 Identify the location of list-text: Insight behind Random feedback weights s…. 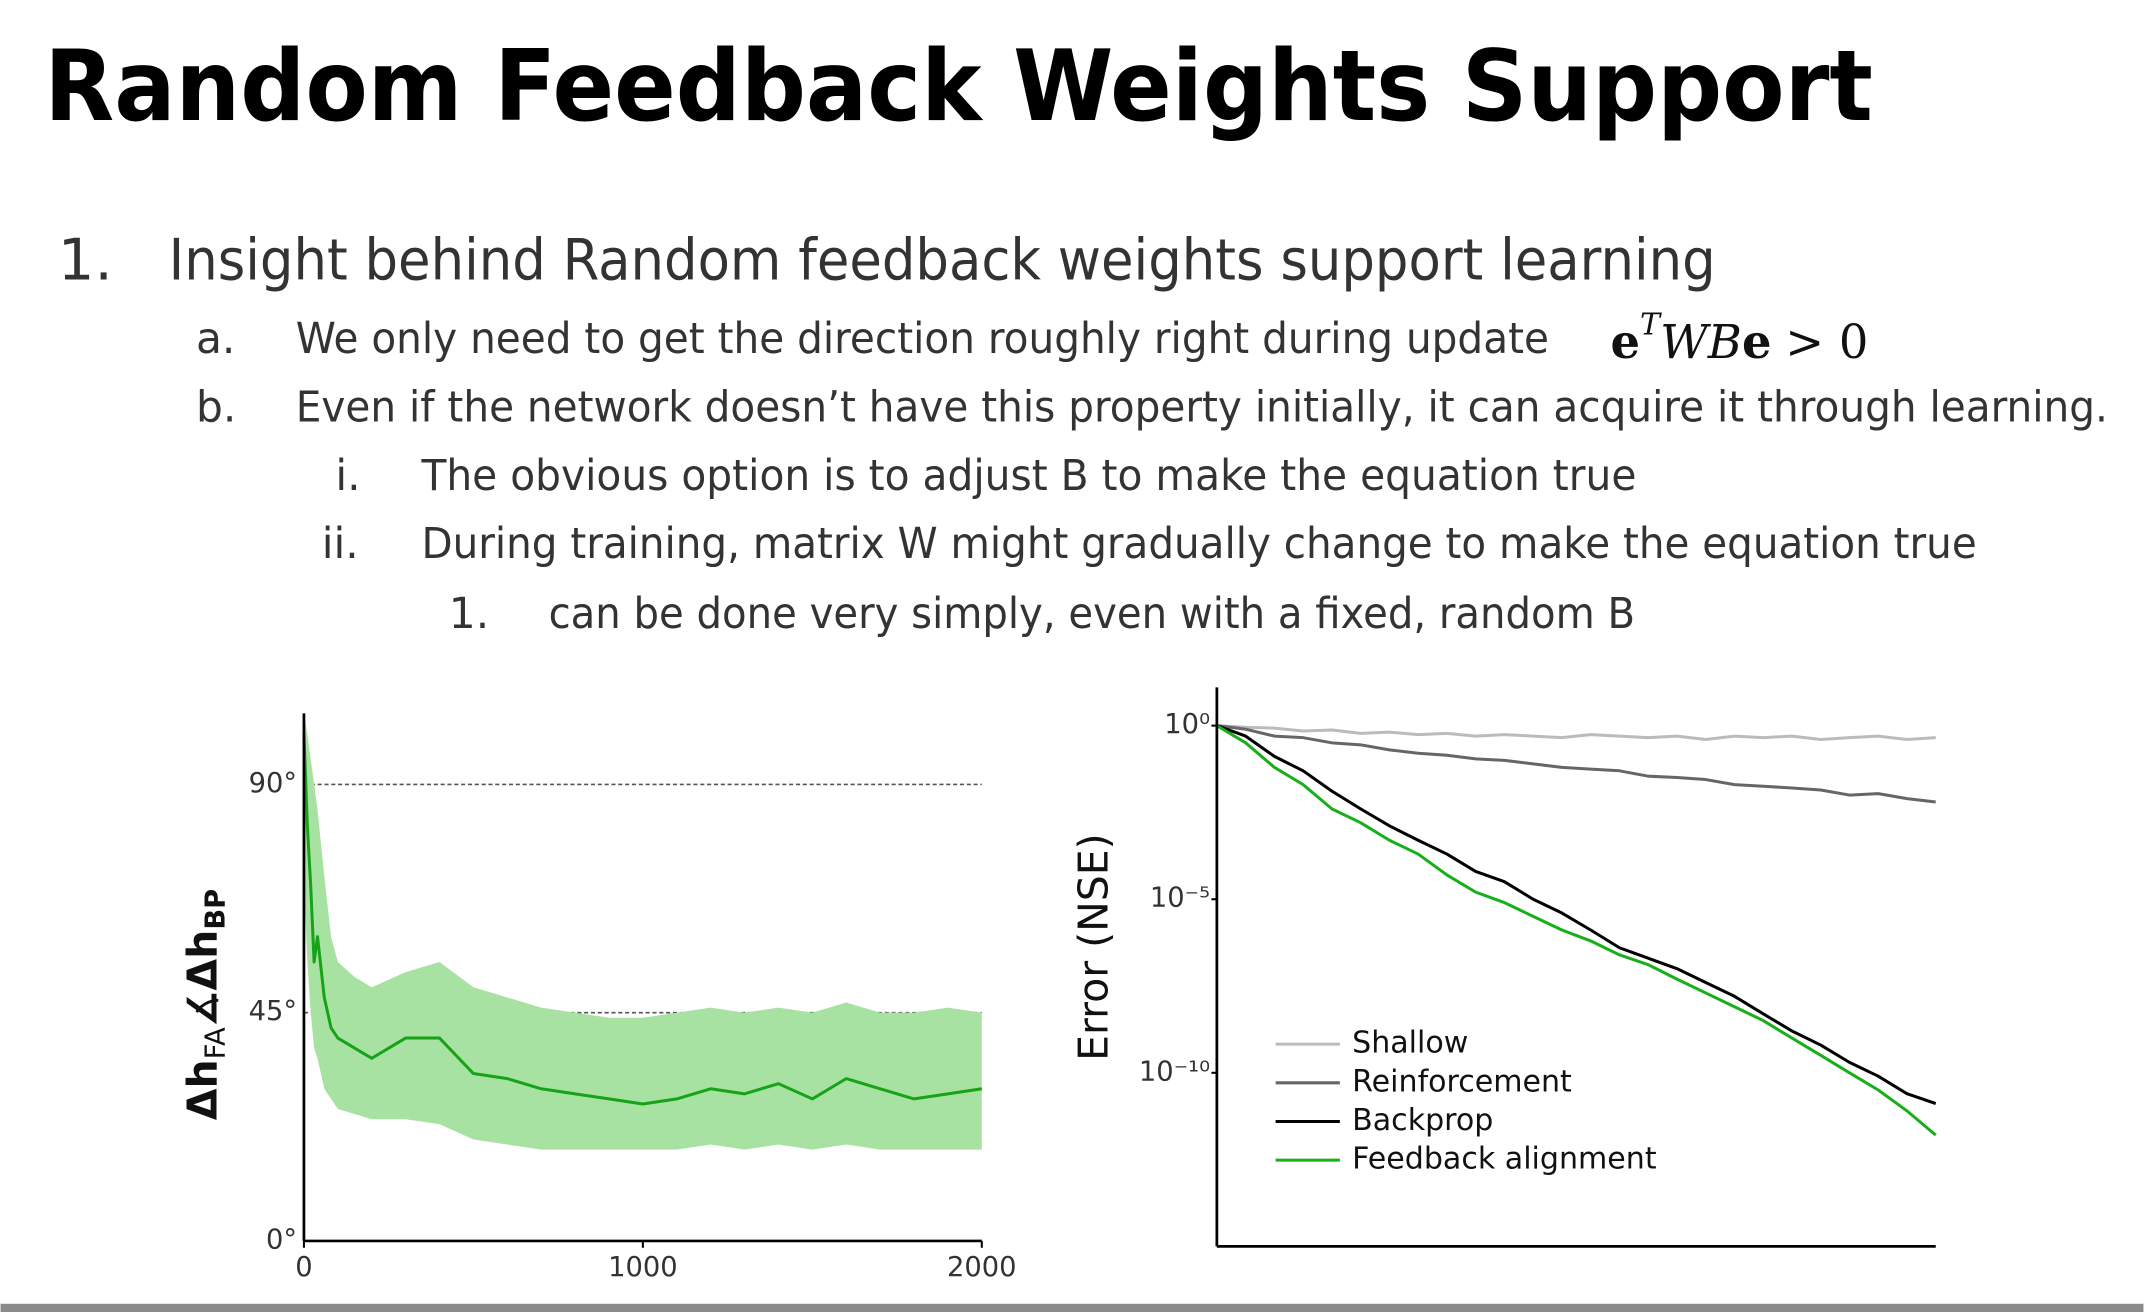
(942, 259).